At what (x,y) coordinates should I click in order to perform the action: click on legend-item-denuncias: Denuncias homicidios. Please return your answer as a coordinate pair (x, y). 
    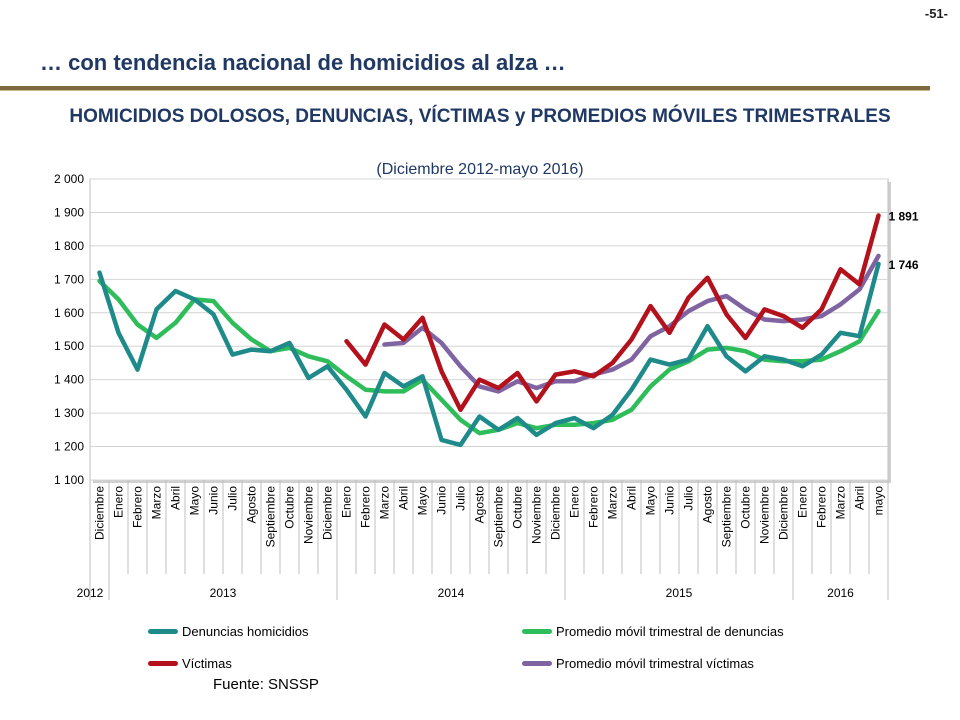
    Looking at the image, I should click on (228, 631).